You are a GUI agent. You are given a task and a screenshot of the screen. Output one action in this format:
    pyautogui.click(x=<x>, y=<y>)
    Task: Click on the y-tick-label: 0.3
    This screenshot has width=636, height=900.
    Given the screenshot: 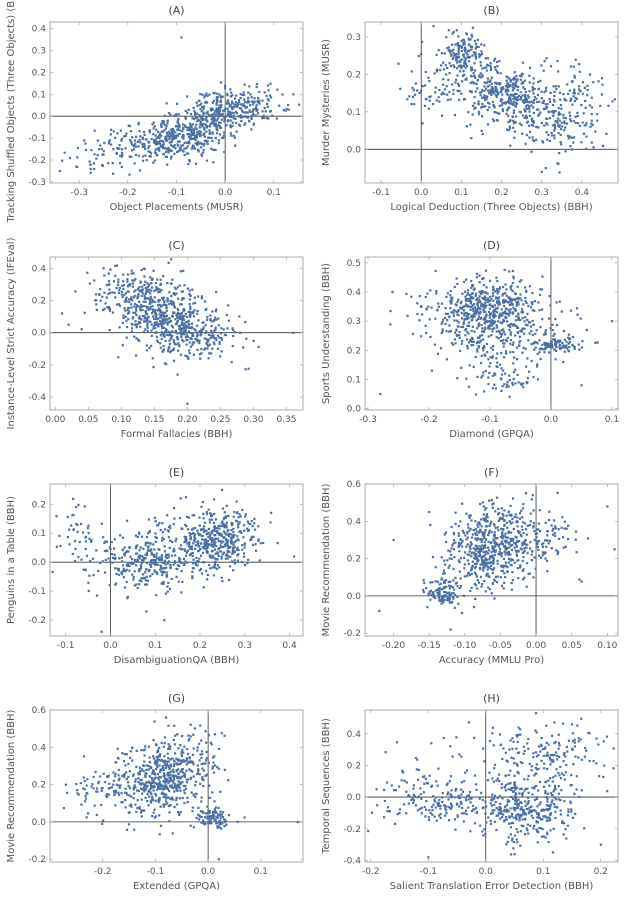 What is the action you would take?
    pyautogui.click(x=354, y=38)
    